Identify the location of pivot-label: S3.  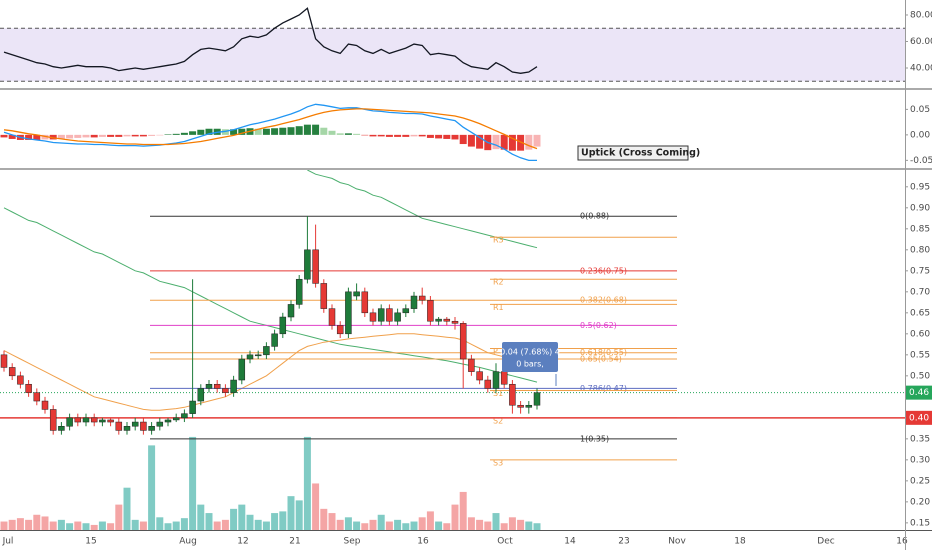
(498, 462).